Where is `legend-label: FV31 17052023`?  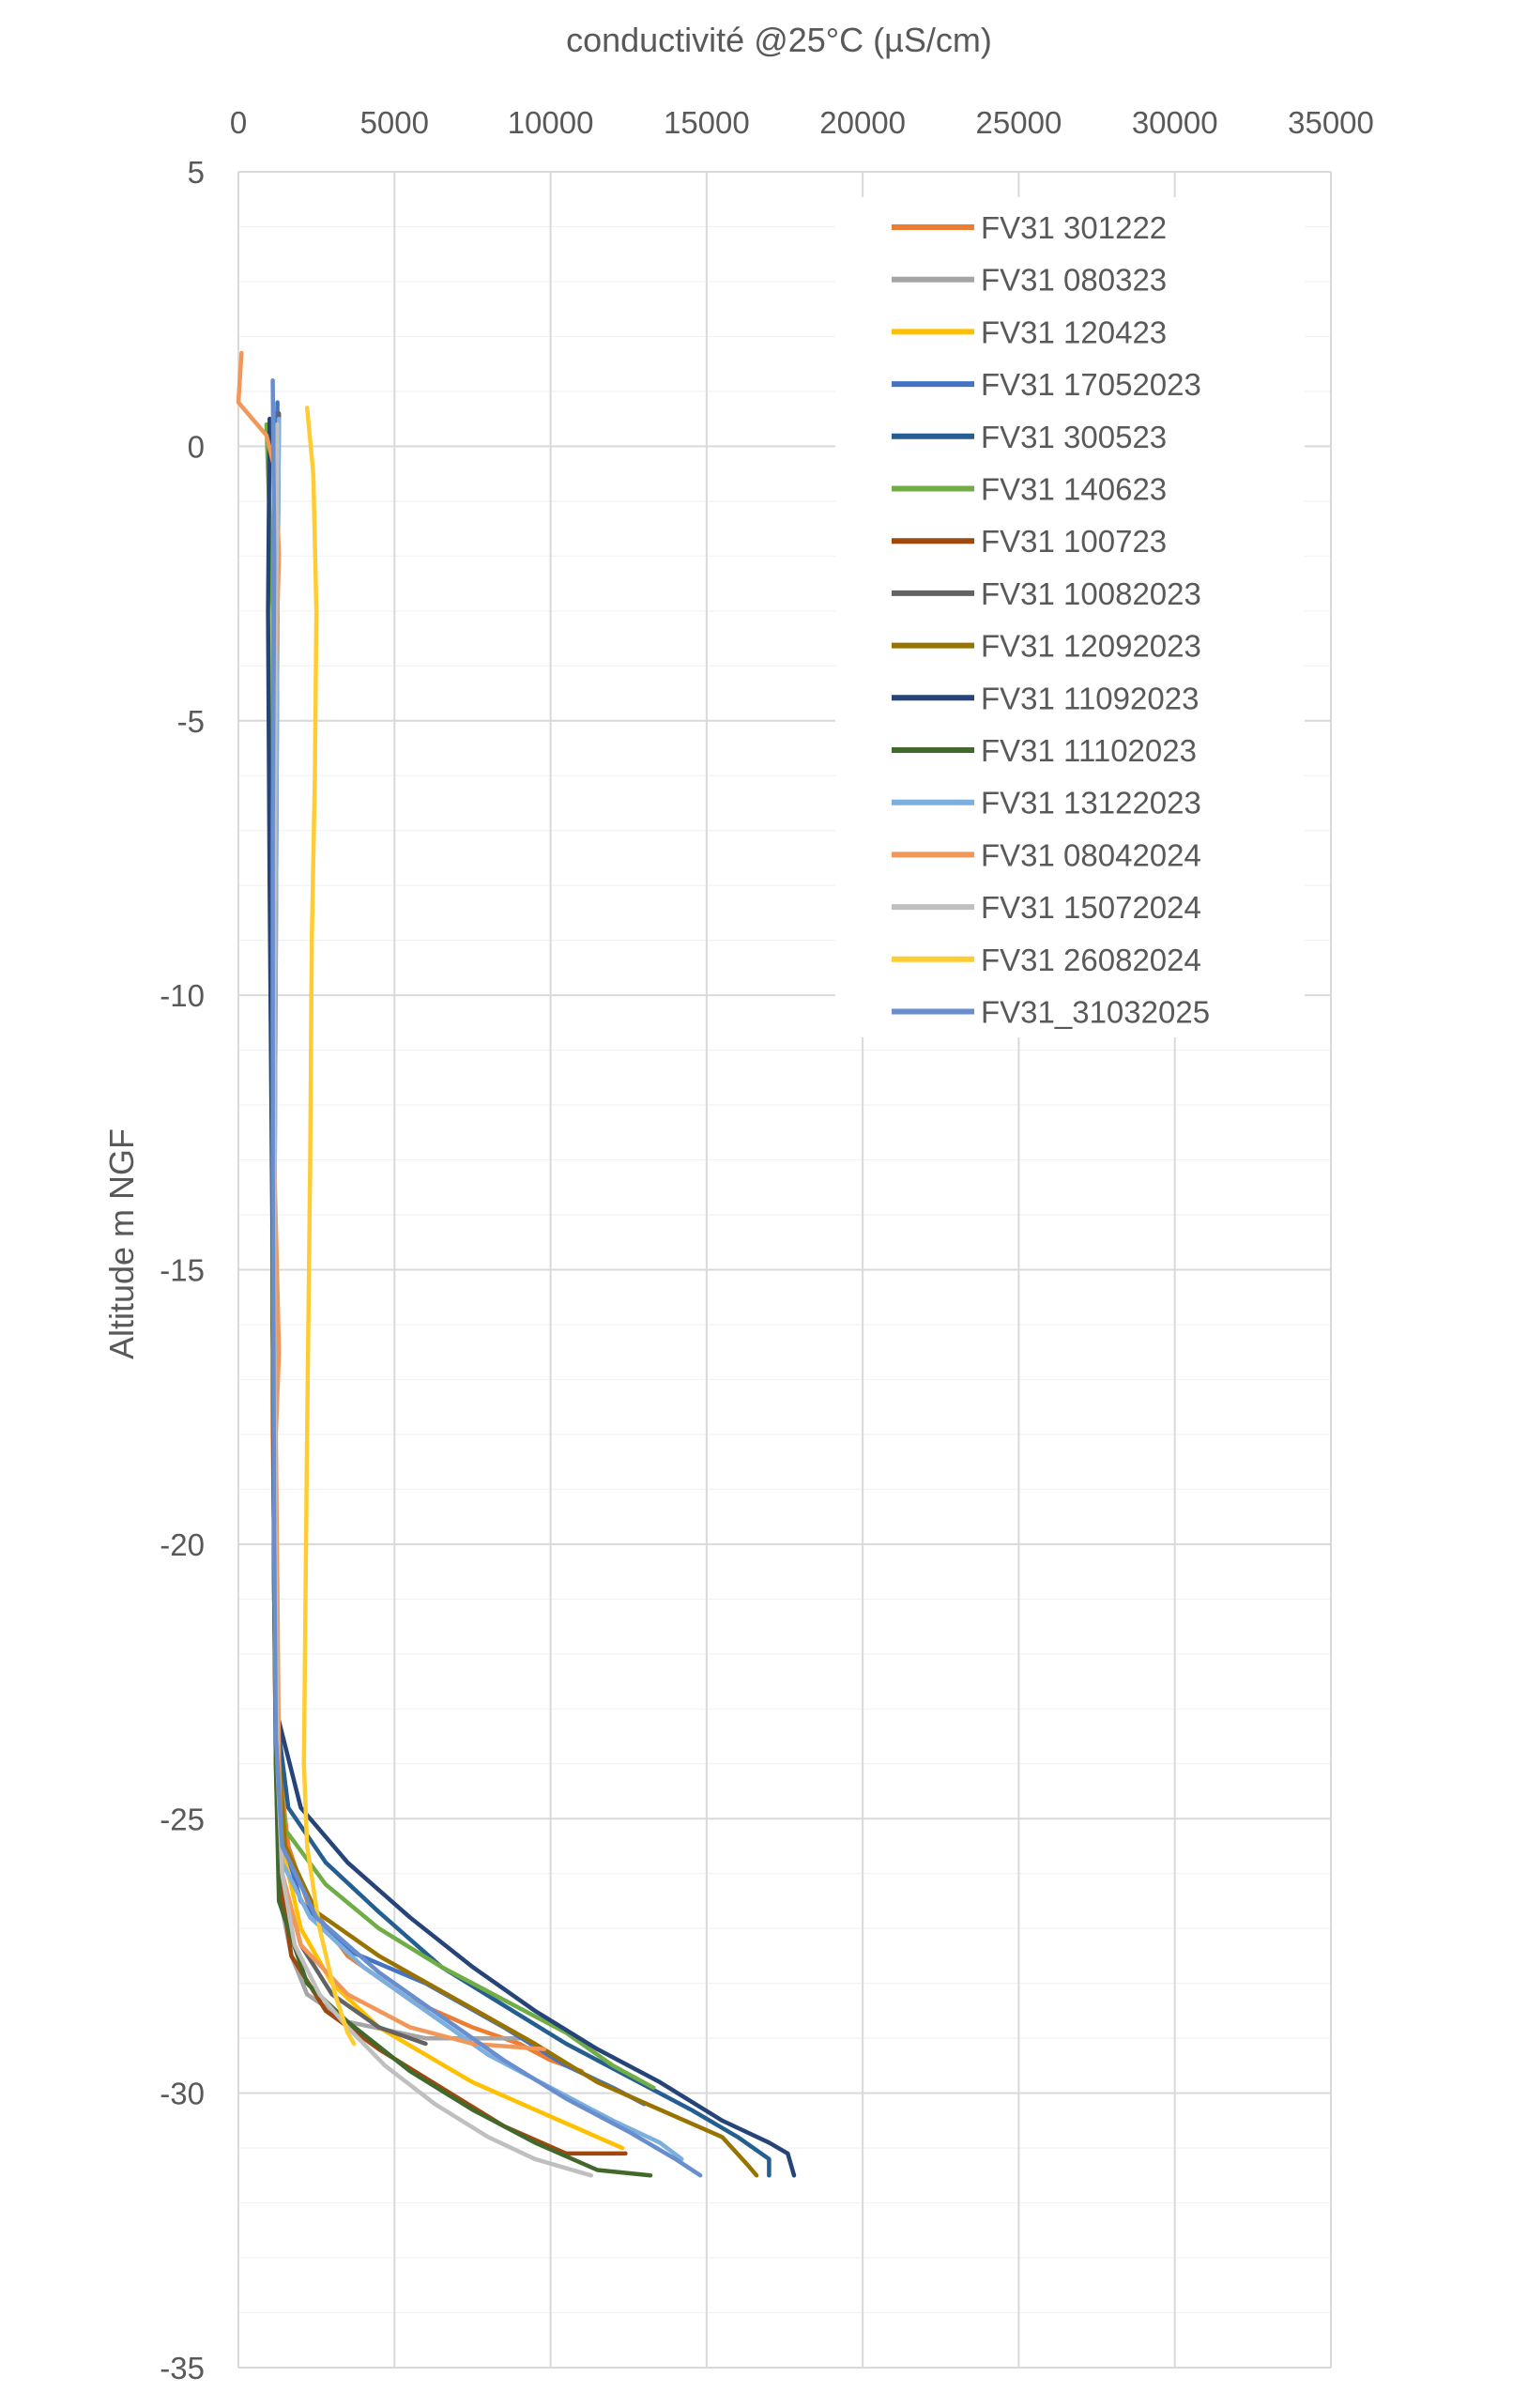
legend-label: FV31 17052023 is located at coordinates (1091, 384).